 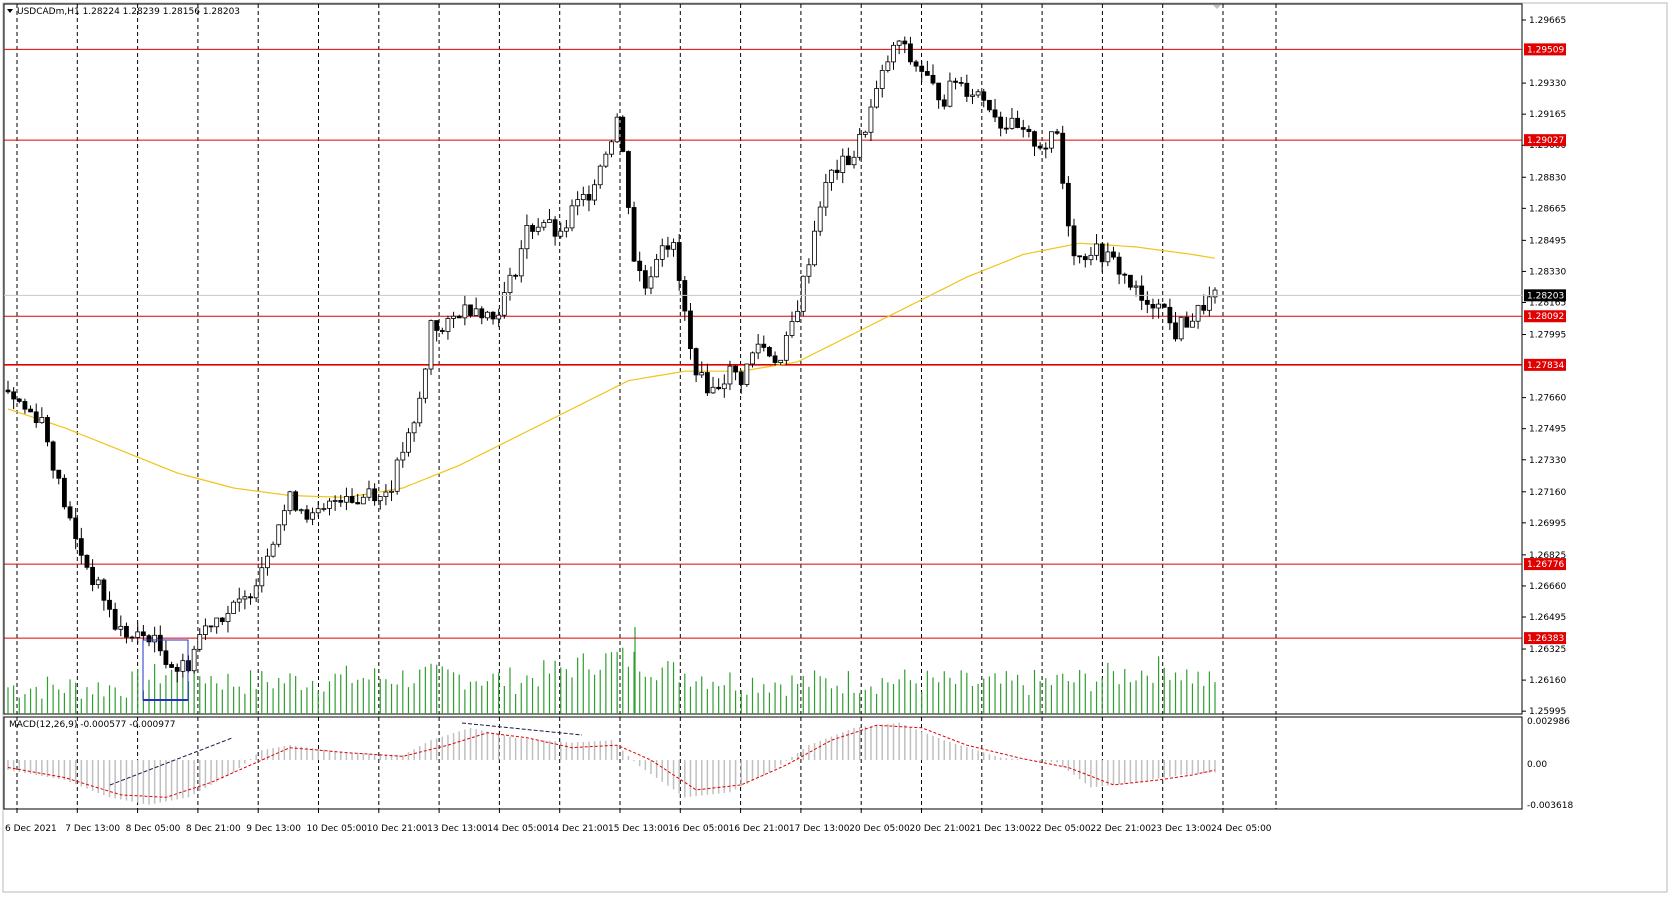 What do you see at coordinates (1181, 829) in the screenshot?
I see `x-tick-label: 23 Dec 13:00` at bounding box center [1181, 829].